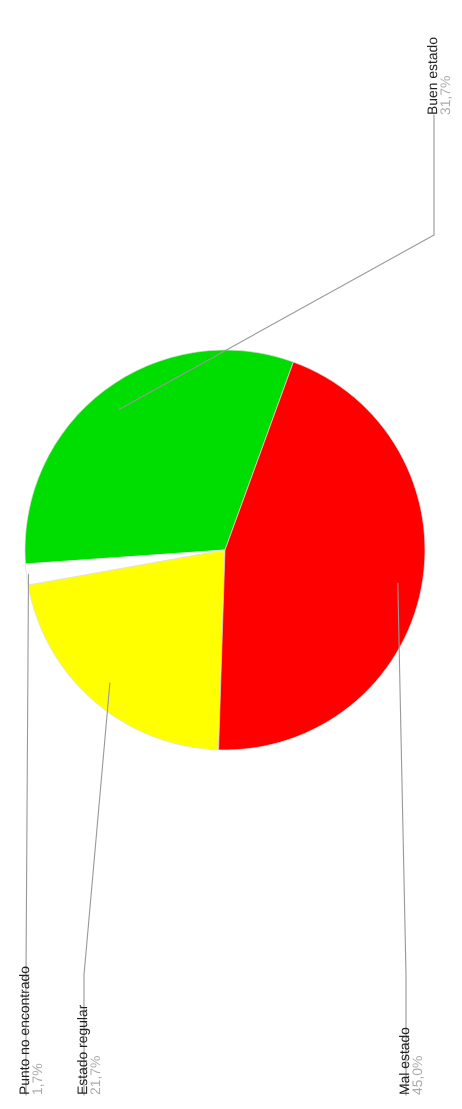 The height and width of the screenshot is (1109, 462). I want to click on data-label: 31,7%, so click(446, 95).